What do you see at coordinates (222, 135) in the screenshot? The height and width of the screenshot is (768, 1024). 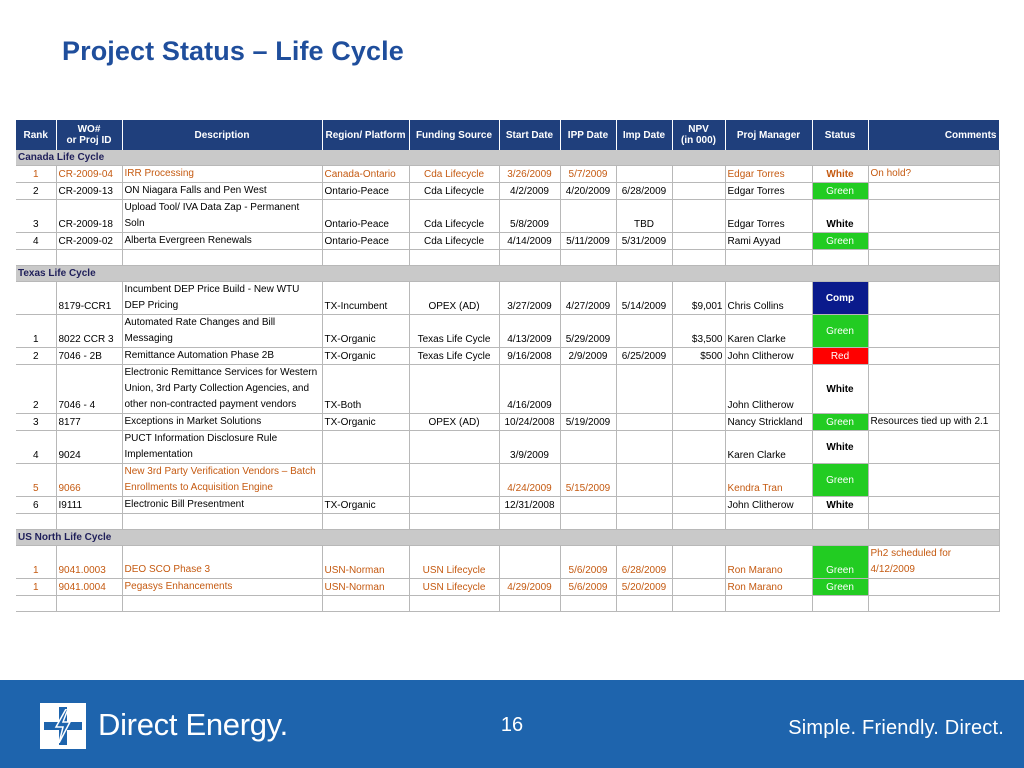 I see `column-header: Description` at bounding box center [222, 135].